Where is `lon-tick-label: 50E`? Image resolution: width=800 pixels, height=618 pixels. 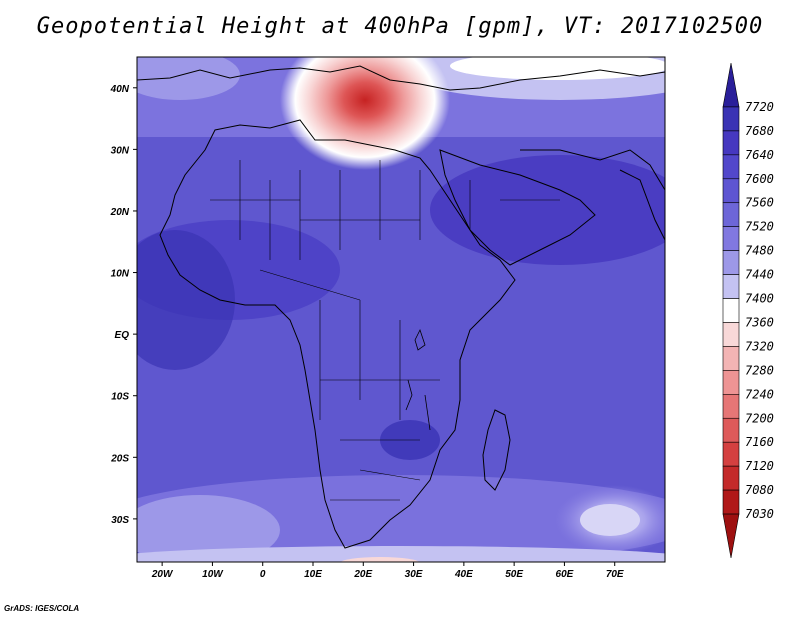
lon-tick-label: 50E is located at coordinates (514, 574).